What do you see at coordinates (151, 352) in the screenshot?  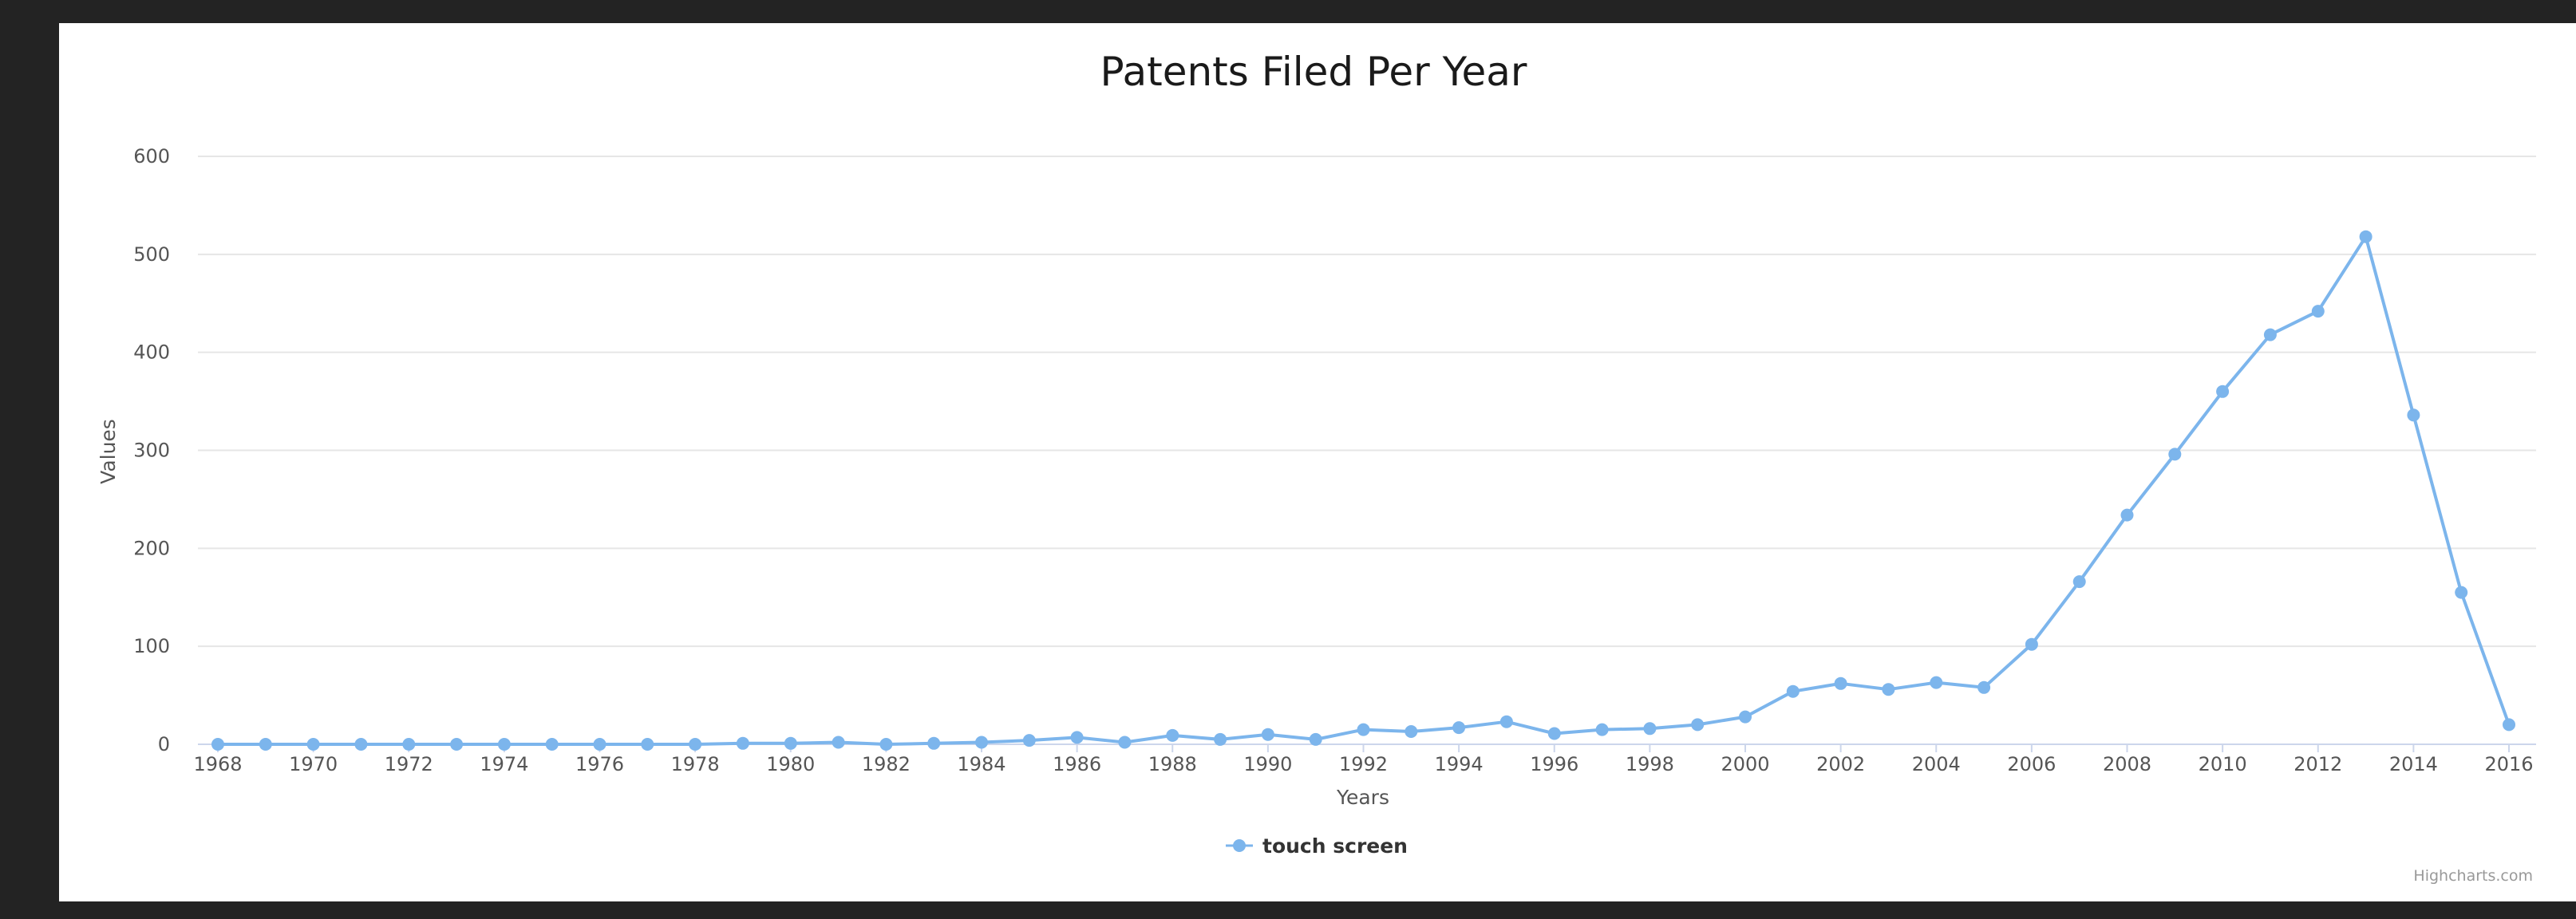 I see `y-tick-label: 400` at bounding box center [151, 352].